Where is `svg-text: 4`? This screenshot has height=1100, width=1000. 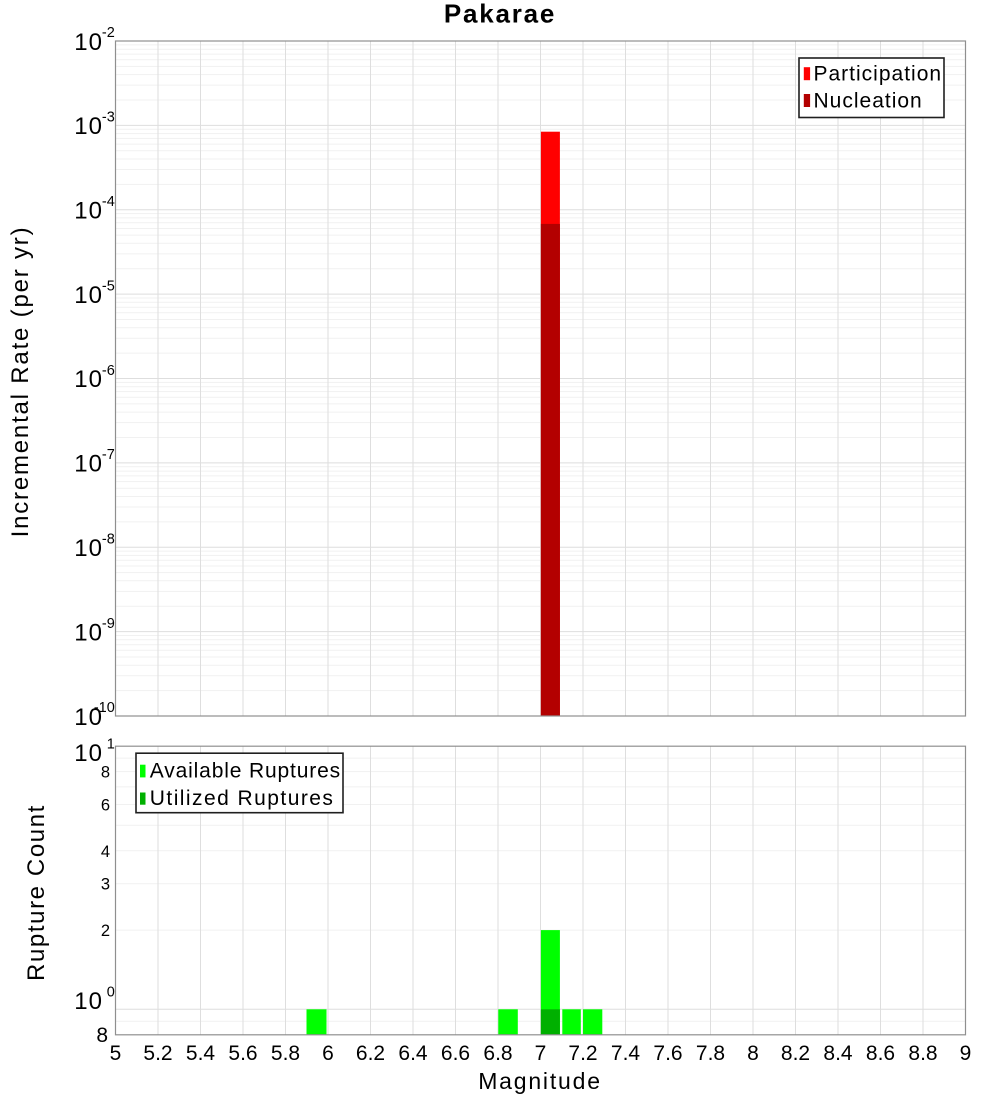
svg-text: 4 is located at coordinates (105, 852).